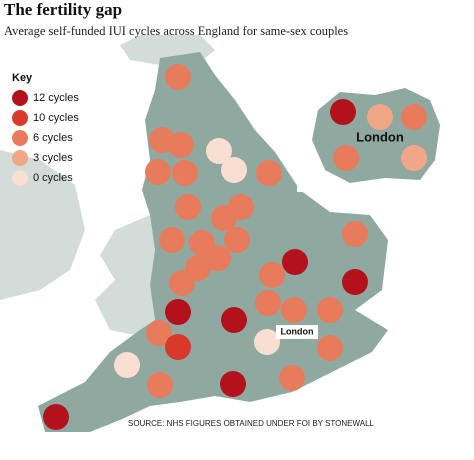 This screenshot has height=460, width=474. I want to click on title: The fertility gap, so click(63, 9).